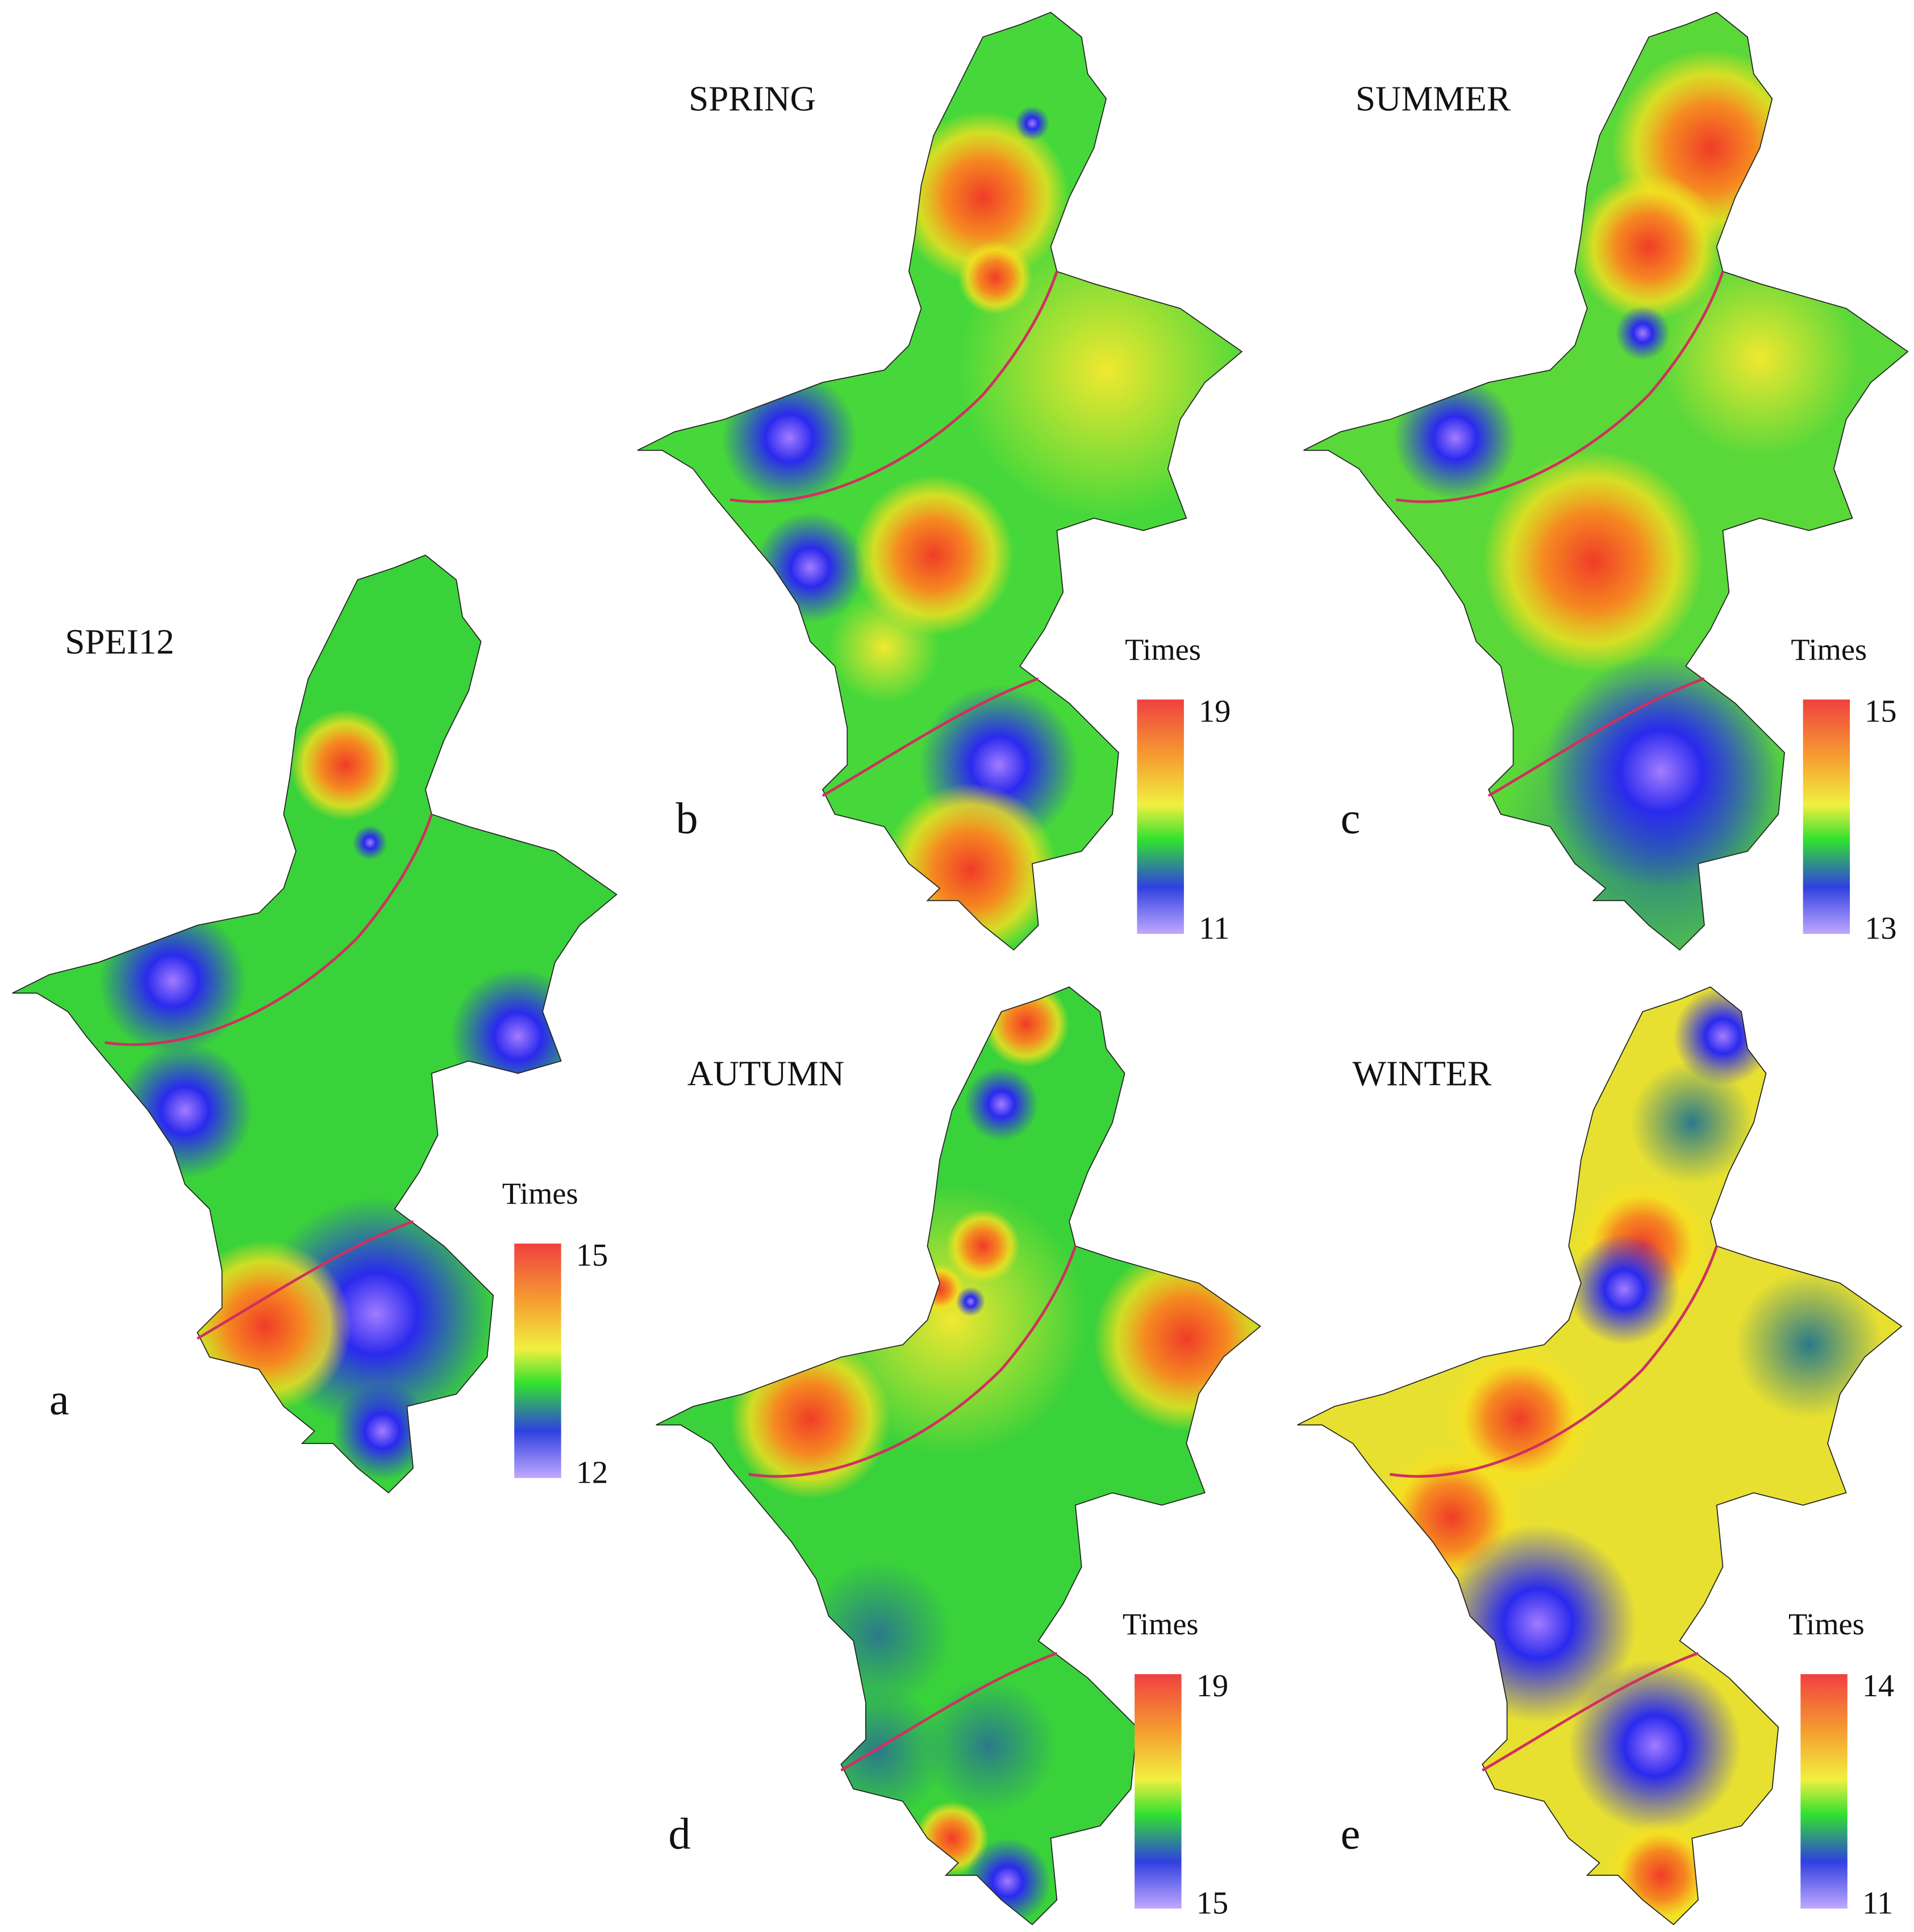 Image resolution: width=1914 pixels, height=1932 pixels. Describe the element at coordinates (1433, 99) in the screenshot. I see `panel-title: SUMMER` at that location.